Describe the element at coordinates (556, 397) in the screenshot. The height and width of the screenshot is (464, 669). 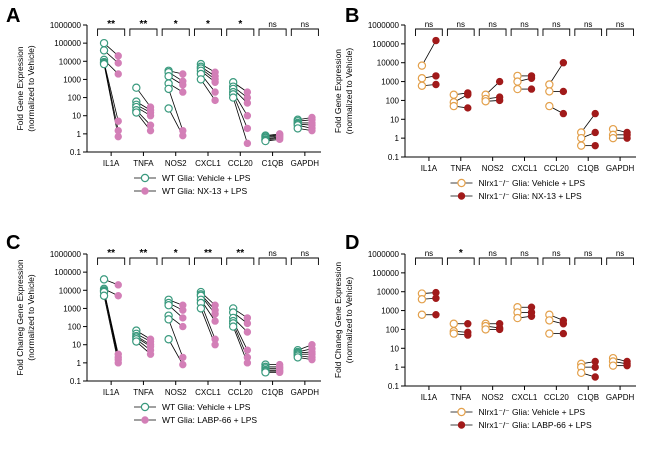
I see `x-tick-label: CCL20` at that location.